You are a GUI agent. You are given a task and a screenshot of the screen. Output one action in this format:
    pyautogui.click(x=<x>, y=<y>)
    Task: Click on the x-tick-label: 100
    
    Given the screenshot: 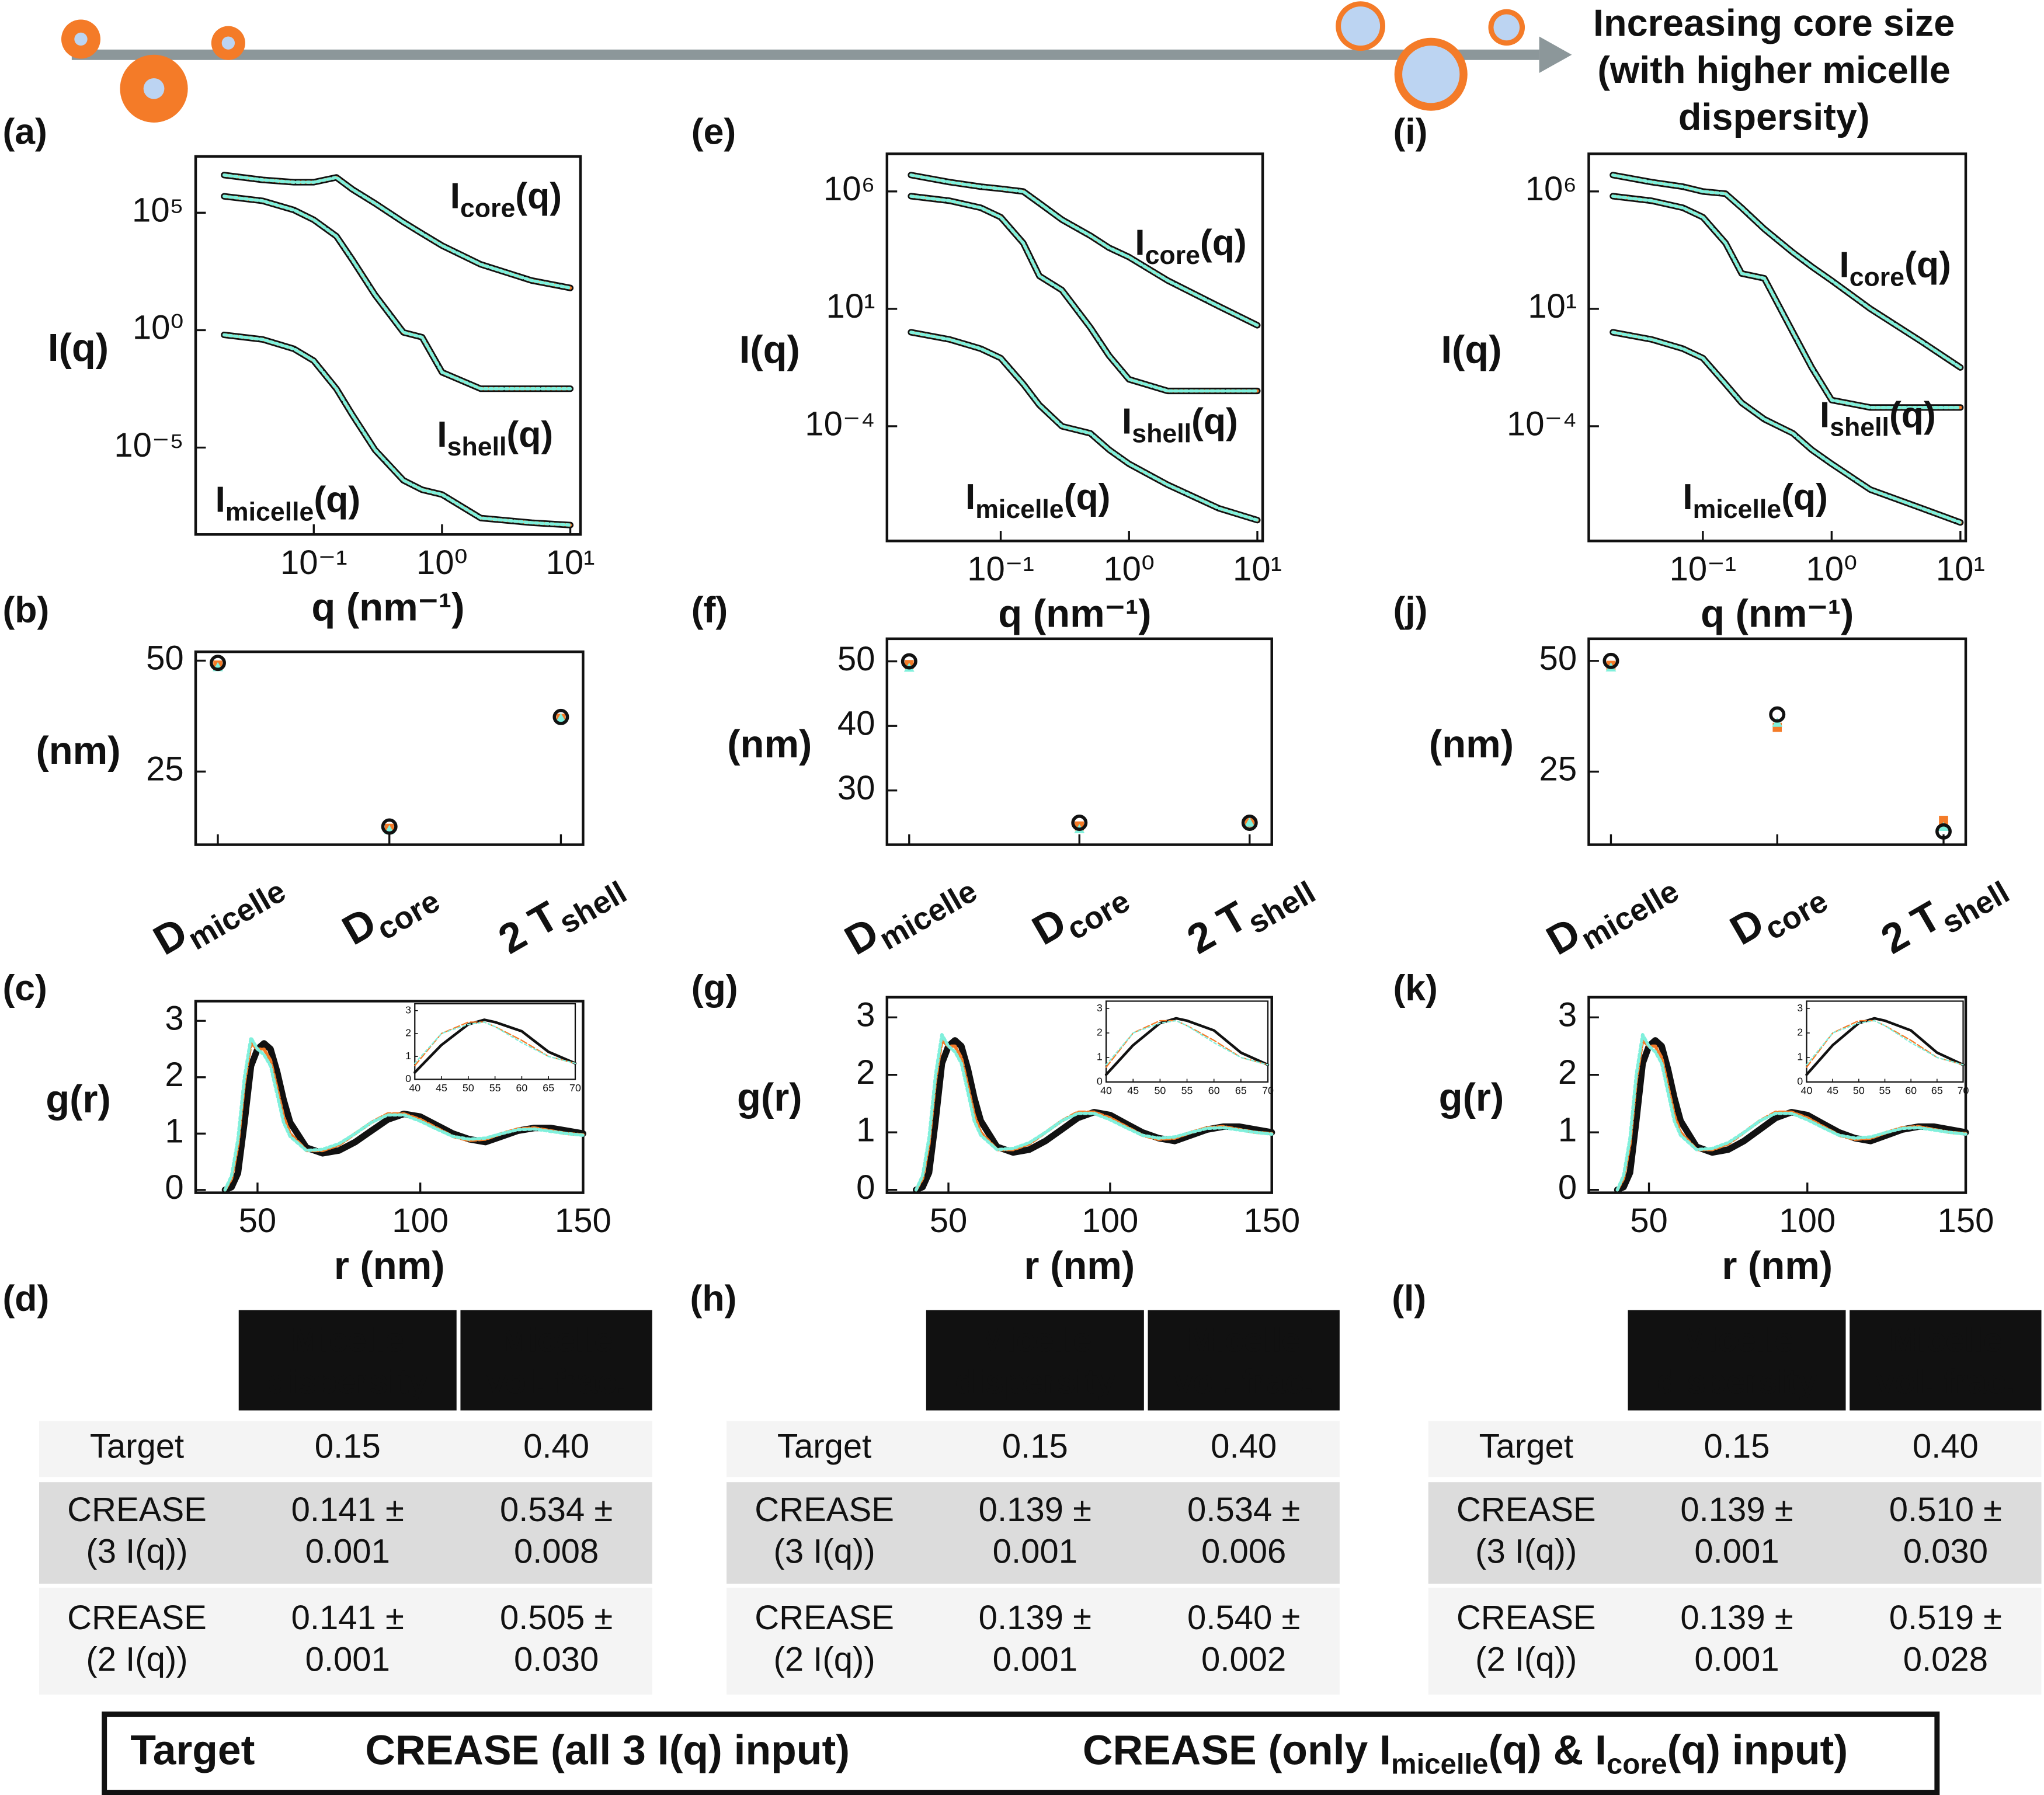 What is the action you would take?
    pyautogui.click(x=1807, y=1221)
    